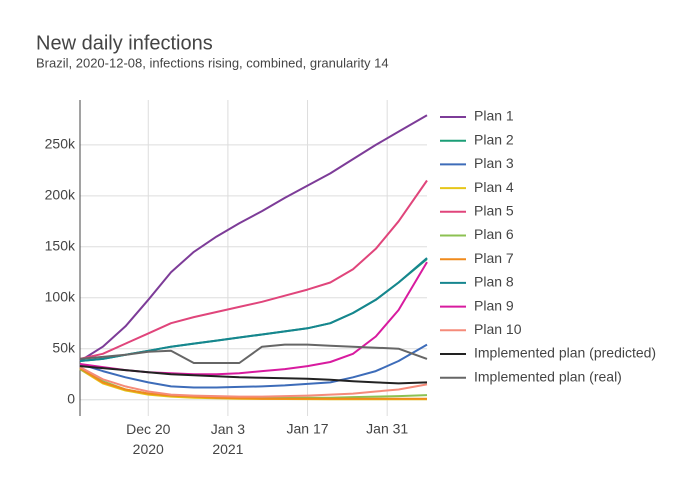 This screenshot has width=700, height=500. I want to click on y-tick-label: 100k, so click(60, 296).